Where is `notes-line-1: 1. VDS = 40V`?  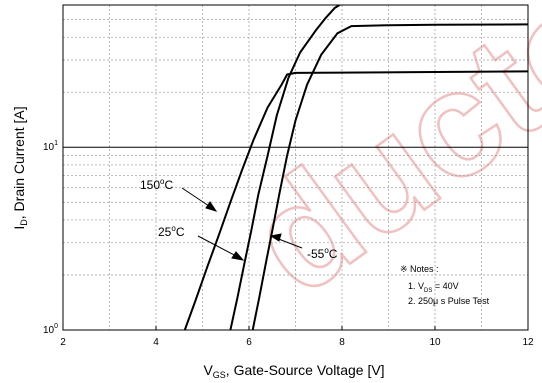
notes-line-1: 1. VDS = 40V is located at coordinates (433, 287).